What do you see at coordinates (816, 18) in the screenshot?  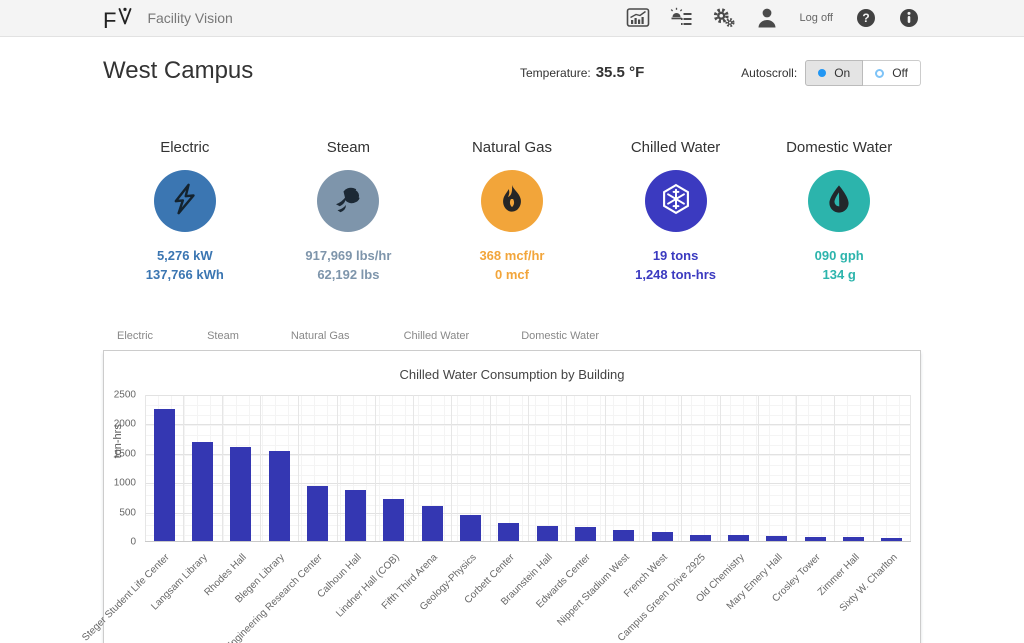 I see `log-off-button: Log off` at bounding box center [816, 18].